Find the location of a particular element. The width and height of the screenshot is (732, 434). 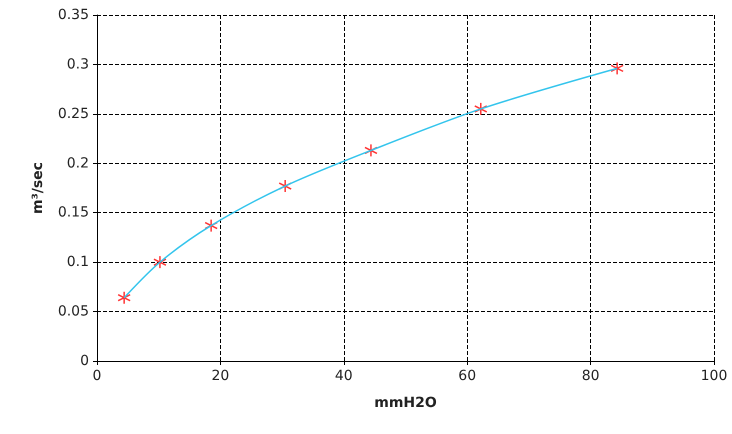

y-tick-label: 0.25 is located at coordinates (73, 114).